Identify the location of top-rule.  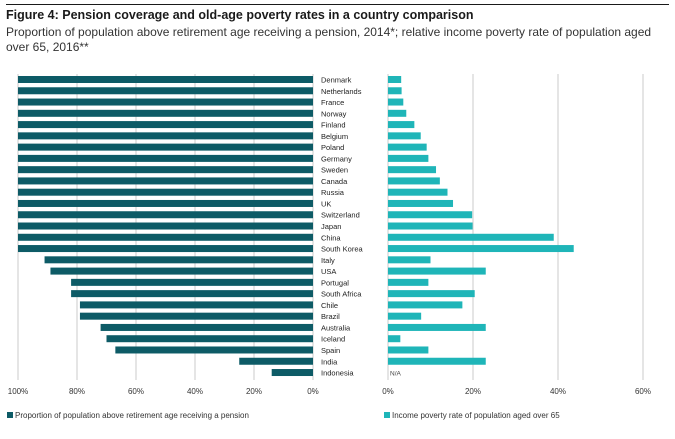
(337, 4).